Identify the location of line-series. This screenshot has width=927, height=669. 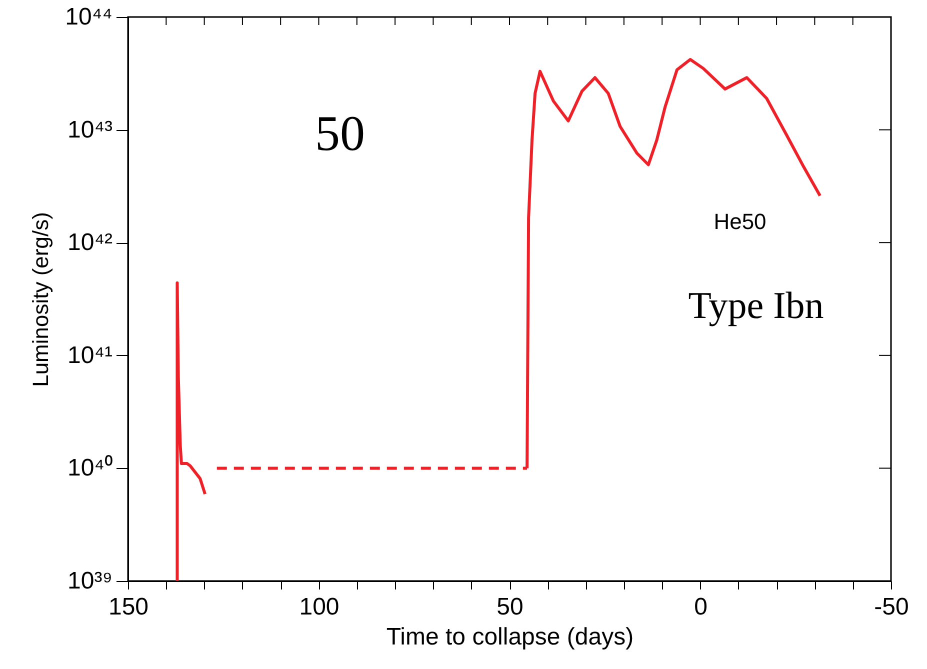
(191, 431).